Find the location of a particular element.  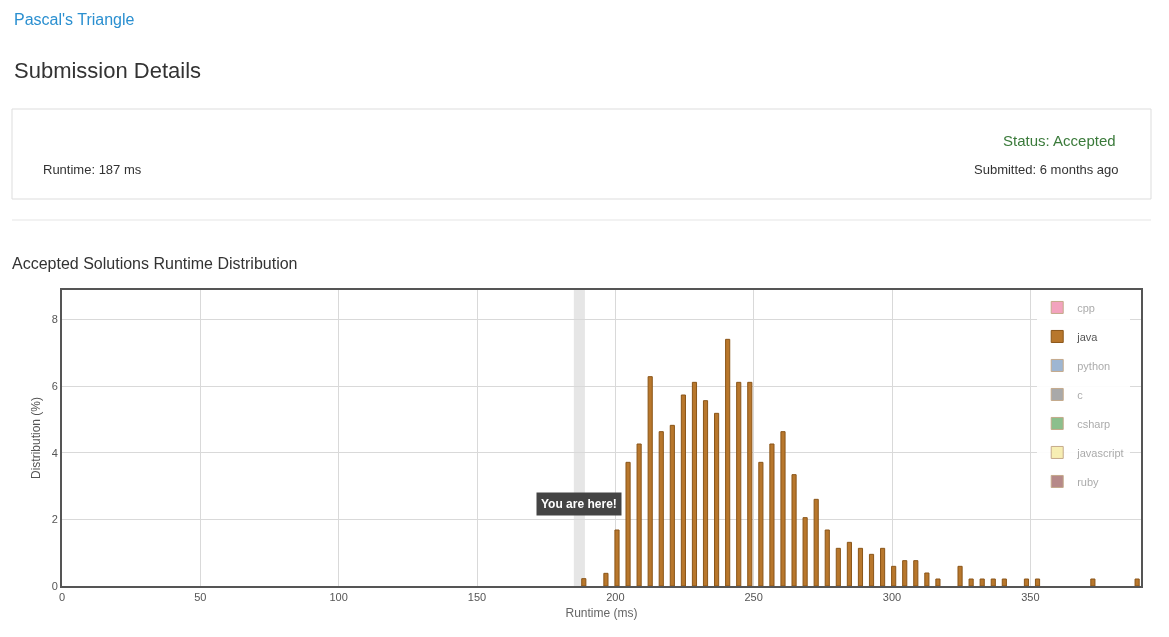

y-tick-label: 6 is located at coordinates (54, 385).